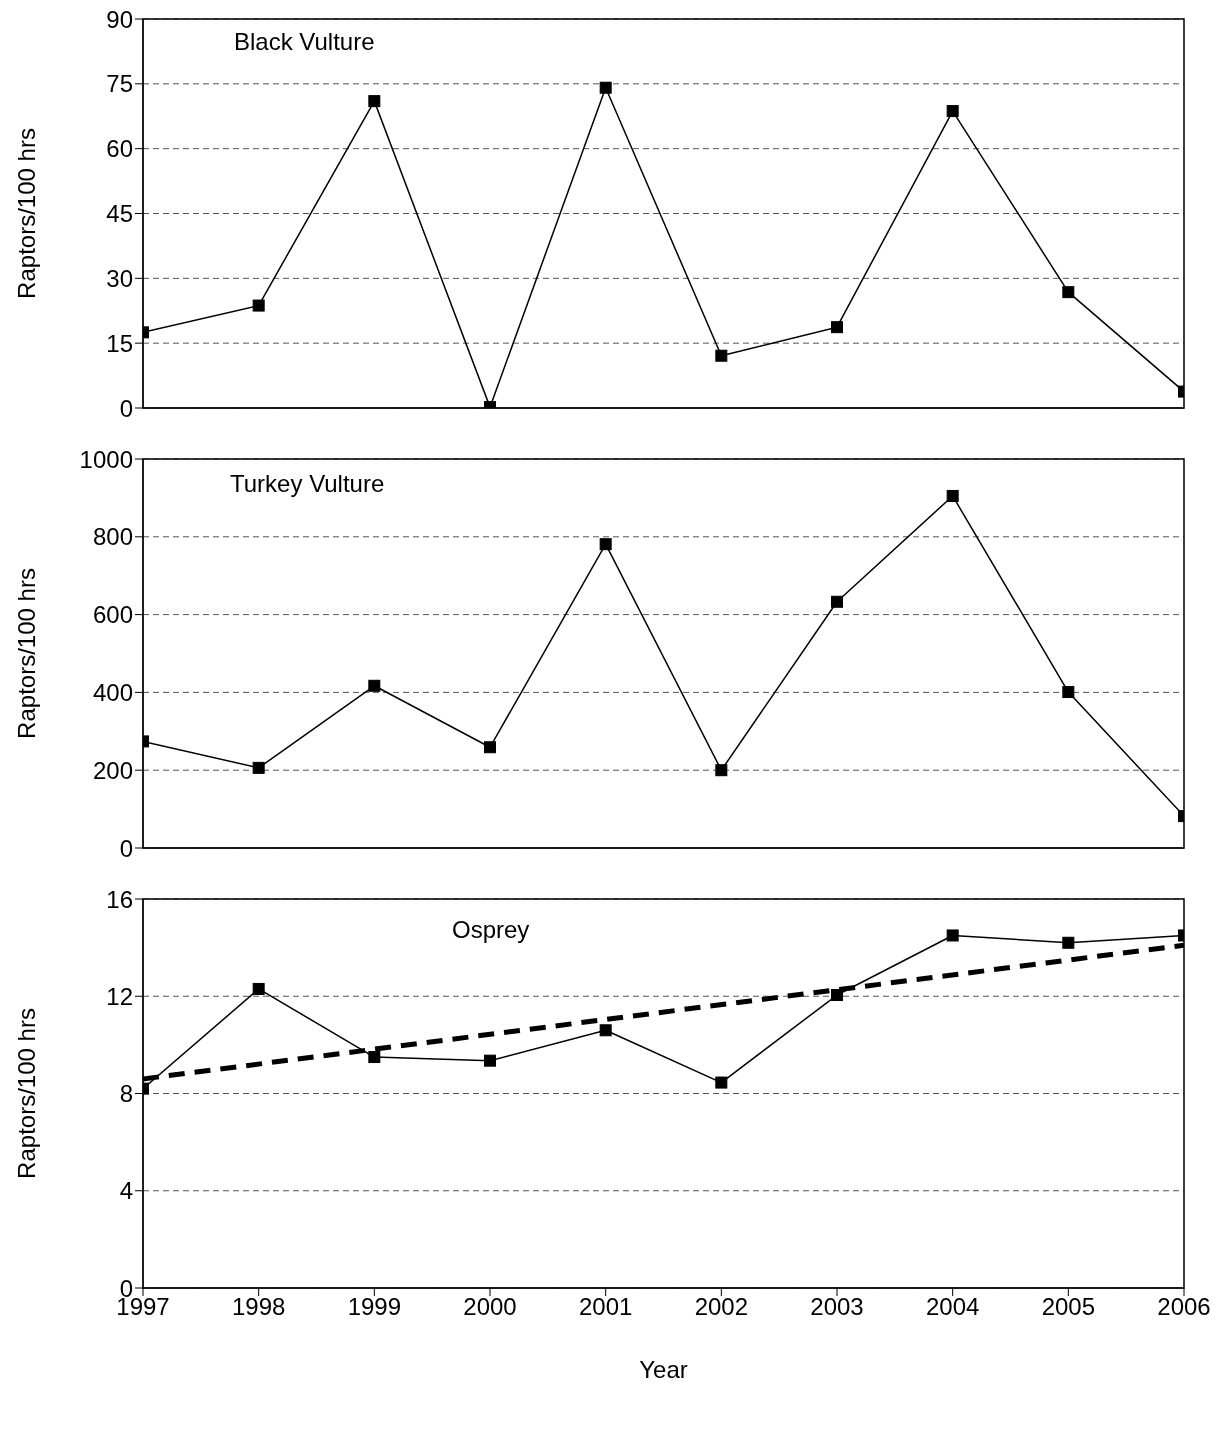  What do you see at coordinates (837, 1307) in the screenshot?
I see `x-tick-label: 2003` at bounding box center [837, 1307].